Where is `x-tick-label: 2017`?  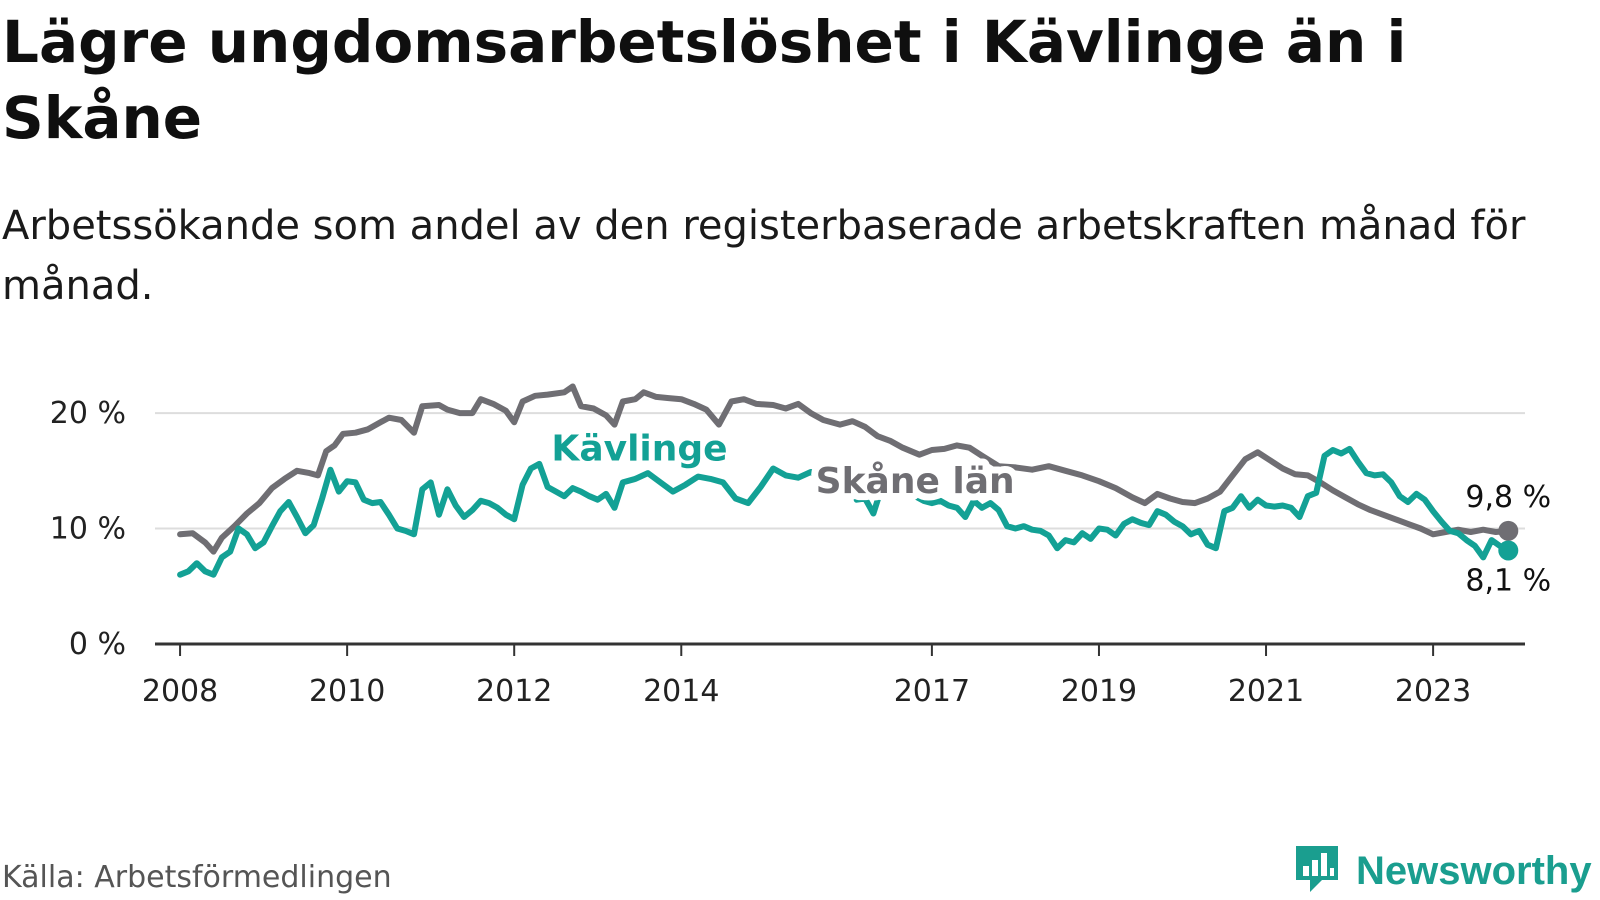
x-tick-label: 2017 is located at coordinates (932, 691).